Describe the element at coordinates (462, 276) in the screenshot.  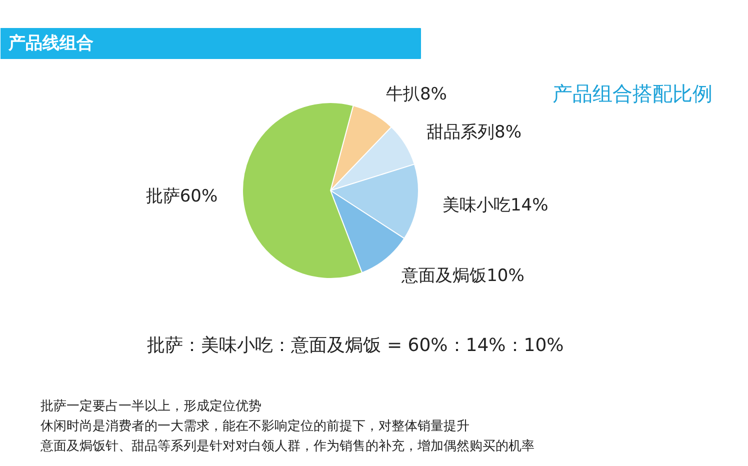
I see `slice-label: 意面及焗饭10%` at that location.